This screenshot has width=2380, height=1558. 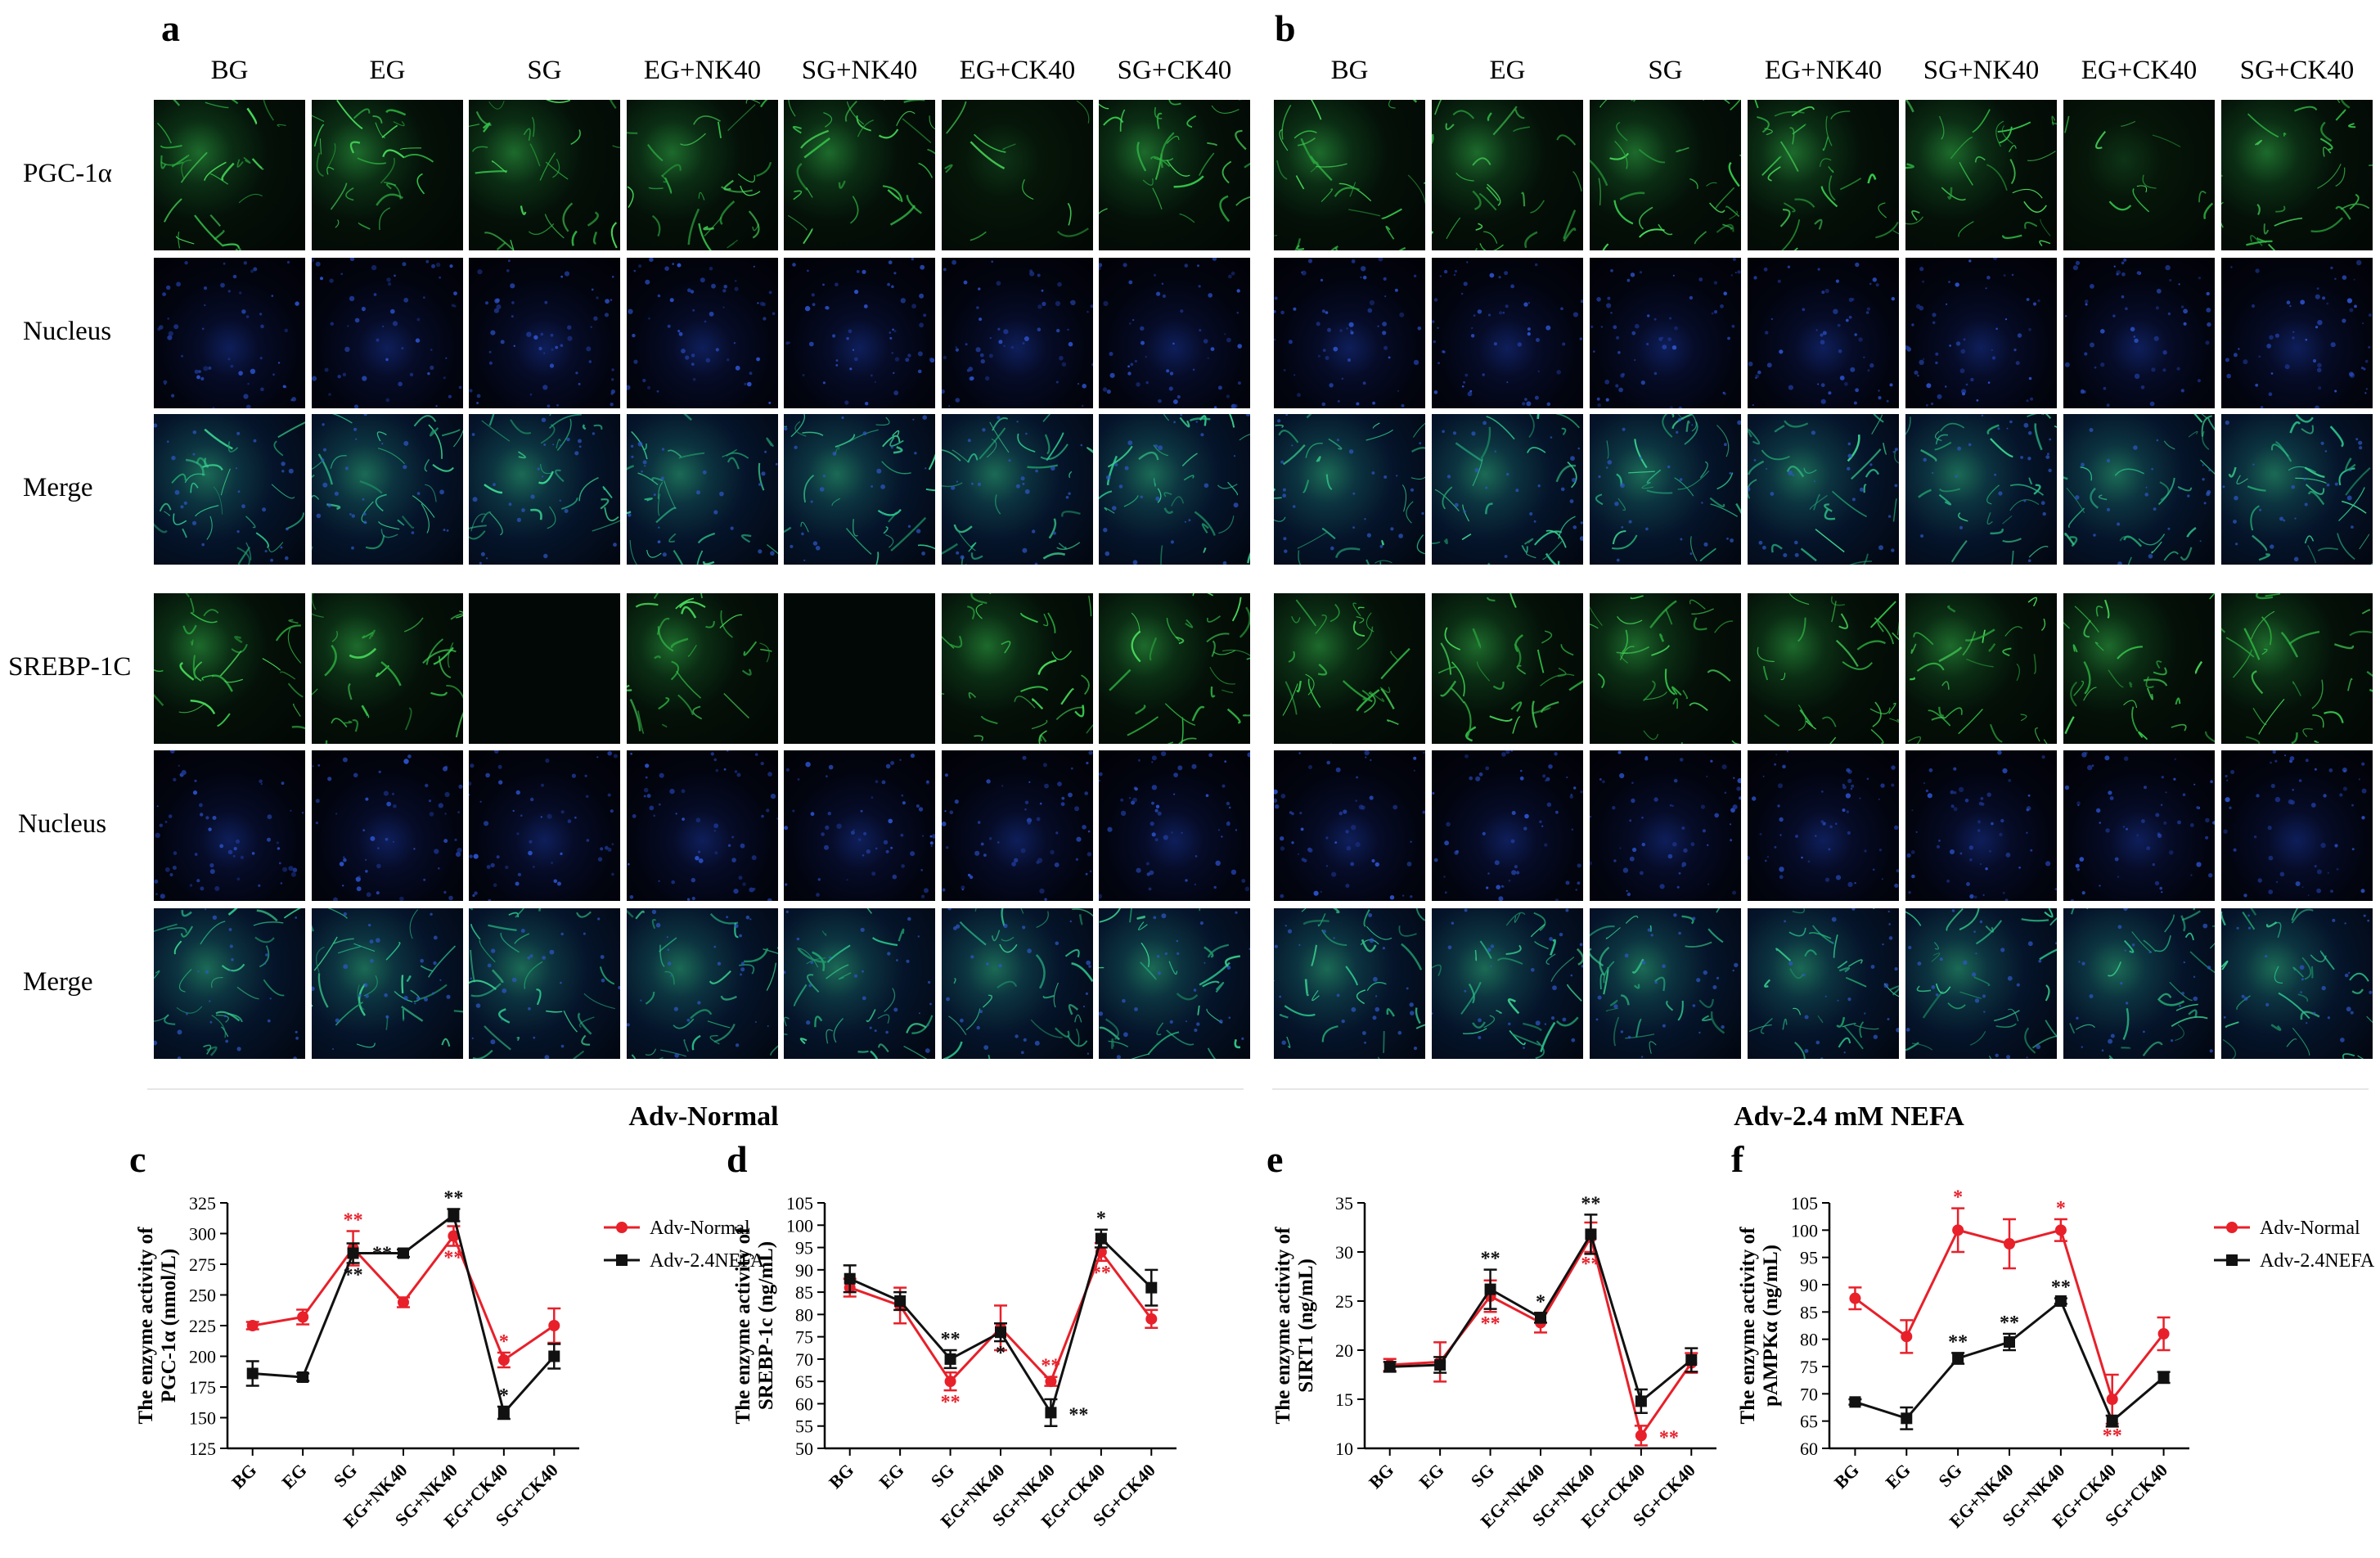 I want to click on y-tick-label: 20, so click(x=1344, y=1350).